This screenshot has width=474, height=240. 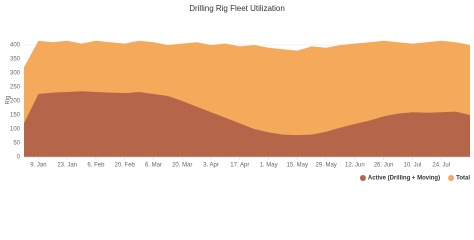 What do you see at coordinates (182, 166) in the screenshot?
I see `x-tick-label: 20. Mar` at bounding box center [182, 166].